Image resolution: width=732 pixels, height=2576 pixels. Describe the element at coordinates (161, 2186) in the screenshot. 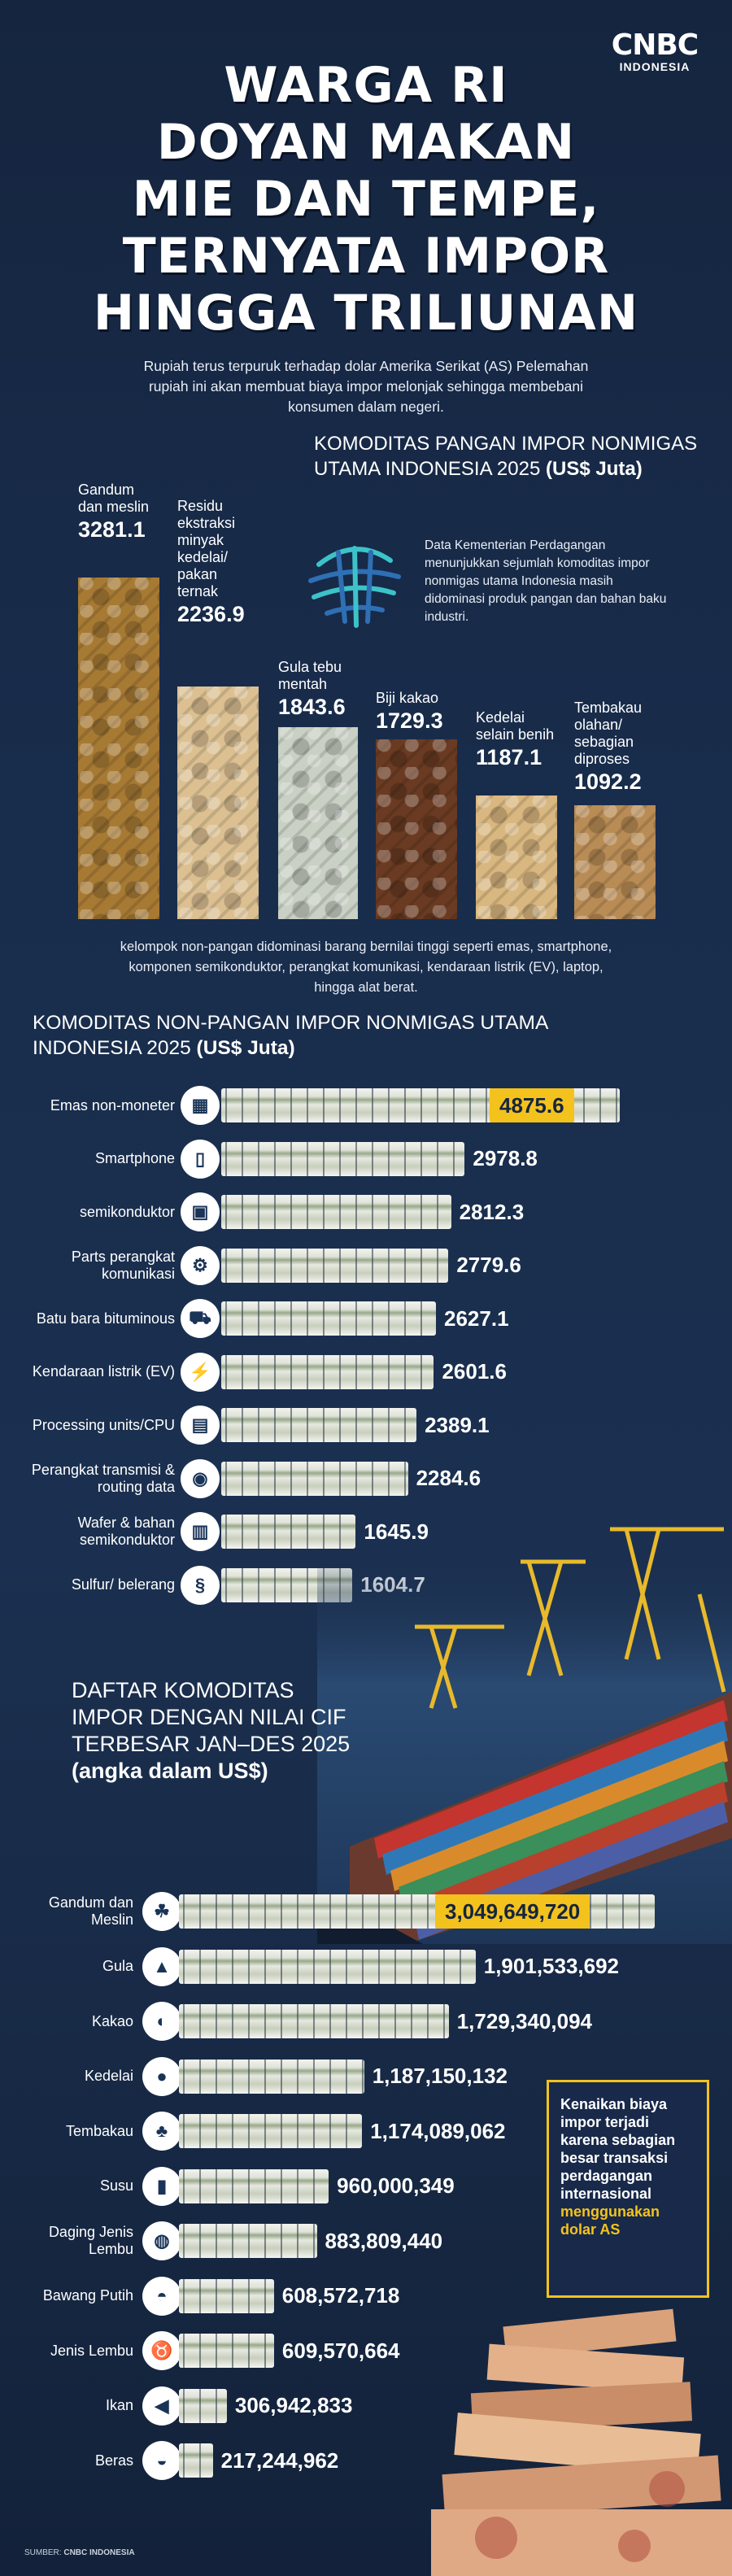

I see `milk-icon: ▮` at that location.